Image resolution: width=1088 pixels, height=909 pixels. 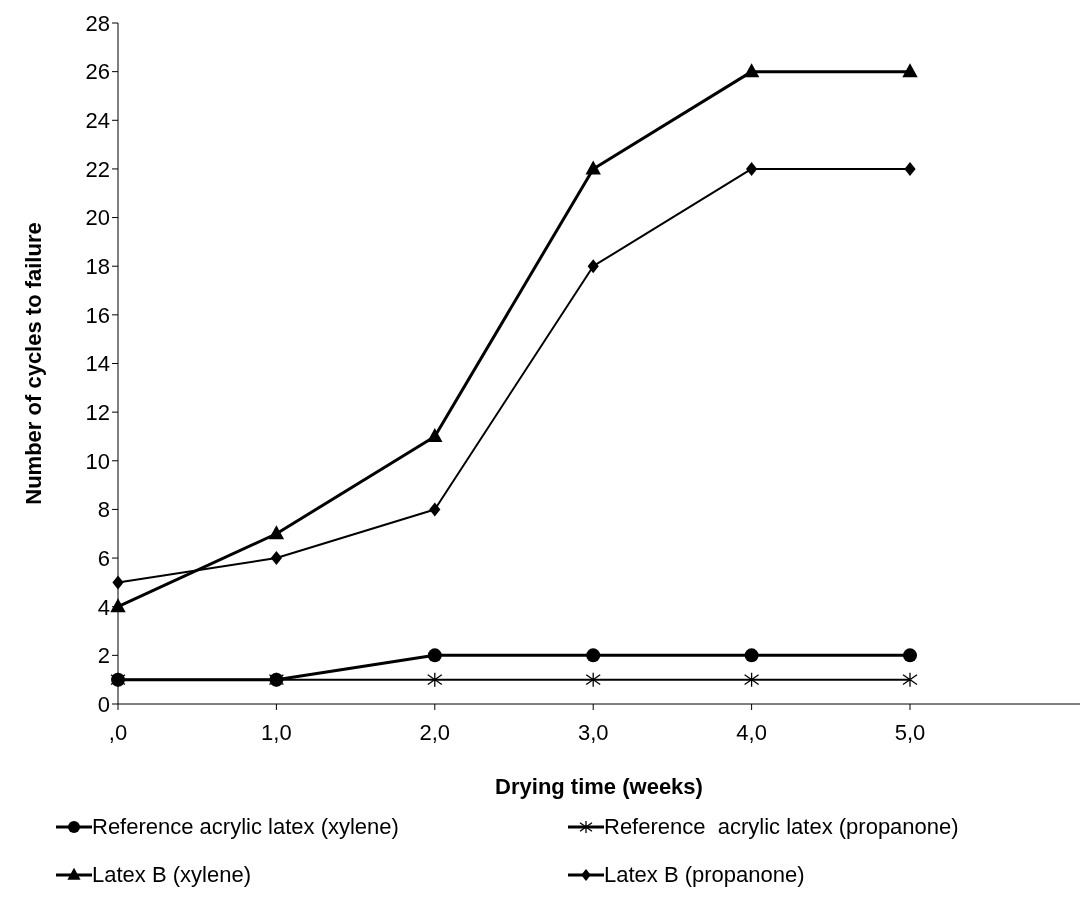 What do you see at coordinates (103, 656) in the screenshot?
I see `y-tick-label: 2` at bounding box center [103, 656].